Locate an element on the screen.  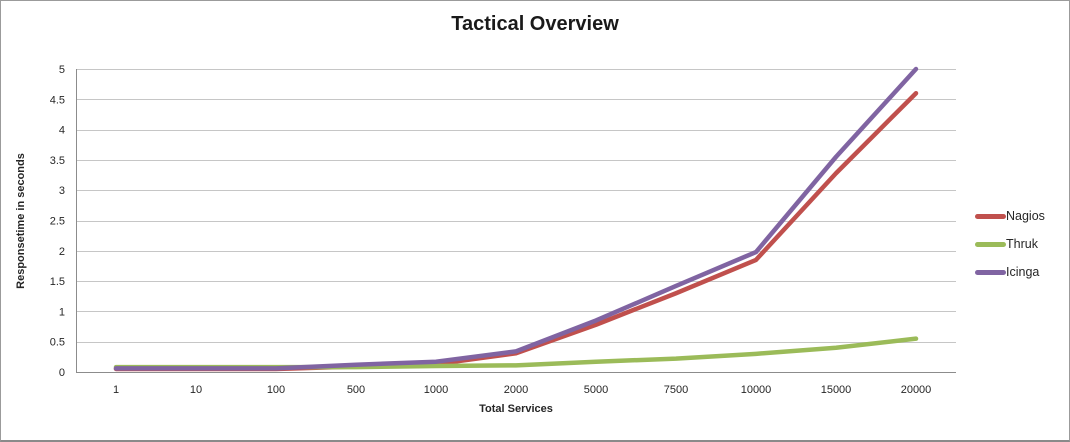
svg-text: 5 is located at coordinates (62, 70).